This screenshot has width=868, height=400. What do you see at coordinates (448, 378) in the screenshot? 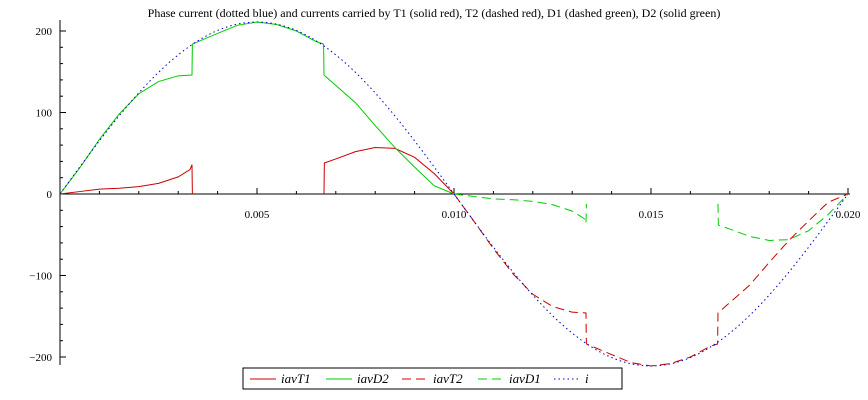
I see `legend-label: iavT2` at bounding box center [448, 378].